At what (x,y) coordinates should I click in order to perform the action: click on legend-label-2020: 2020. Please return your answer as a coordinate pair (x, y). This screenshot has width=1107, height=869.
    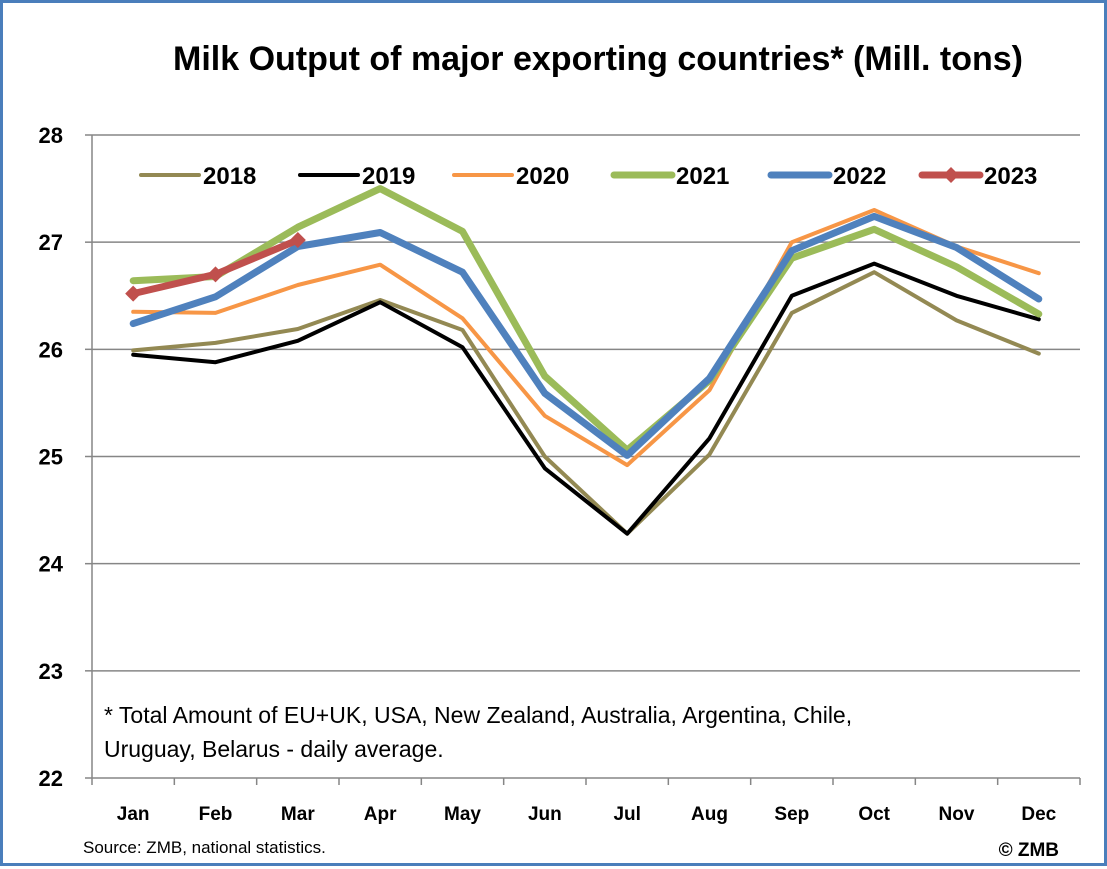
    Looking at the image, I should click on (542, 176).